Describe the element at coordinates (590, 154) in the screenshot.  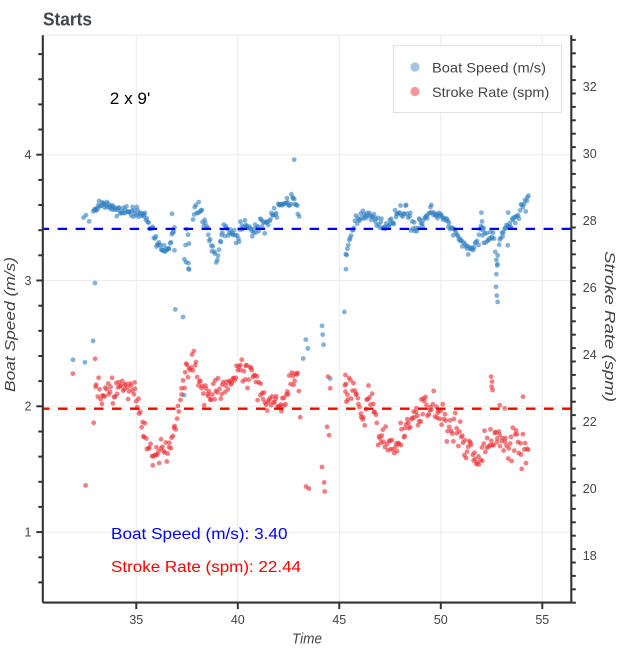
I see `svg-text: 30` at that location.